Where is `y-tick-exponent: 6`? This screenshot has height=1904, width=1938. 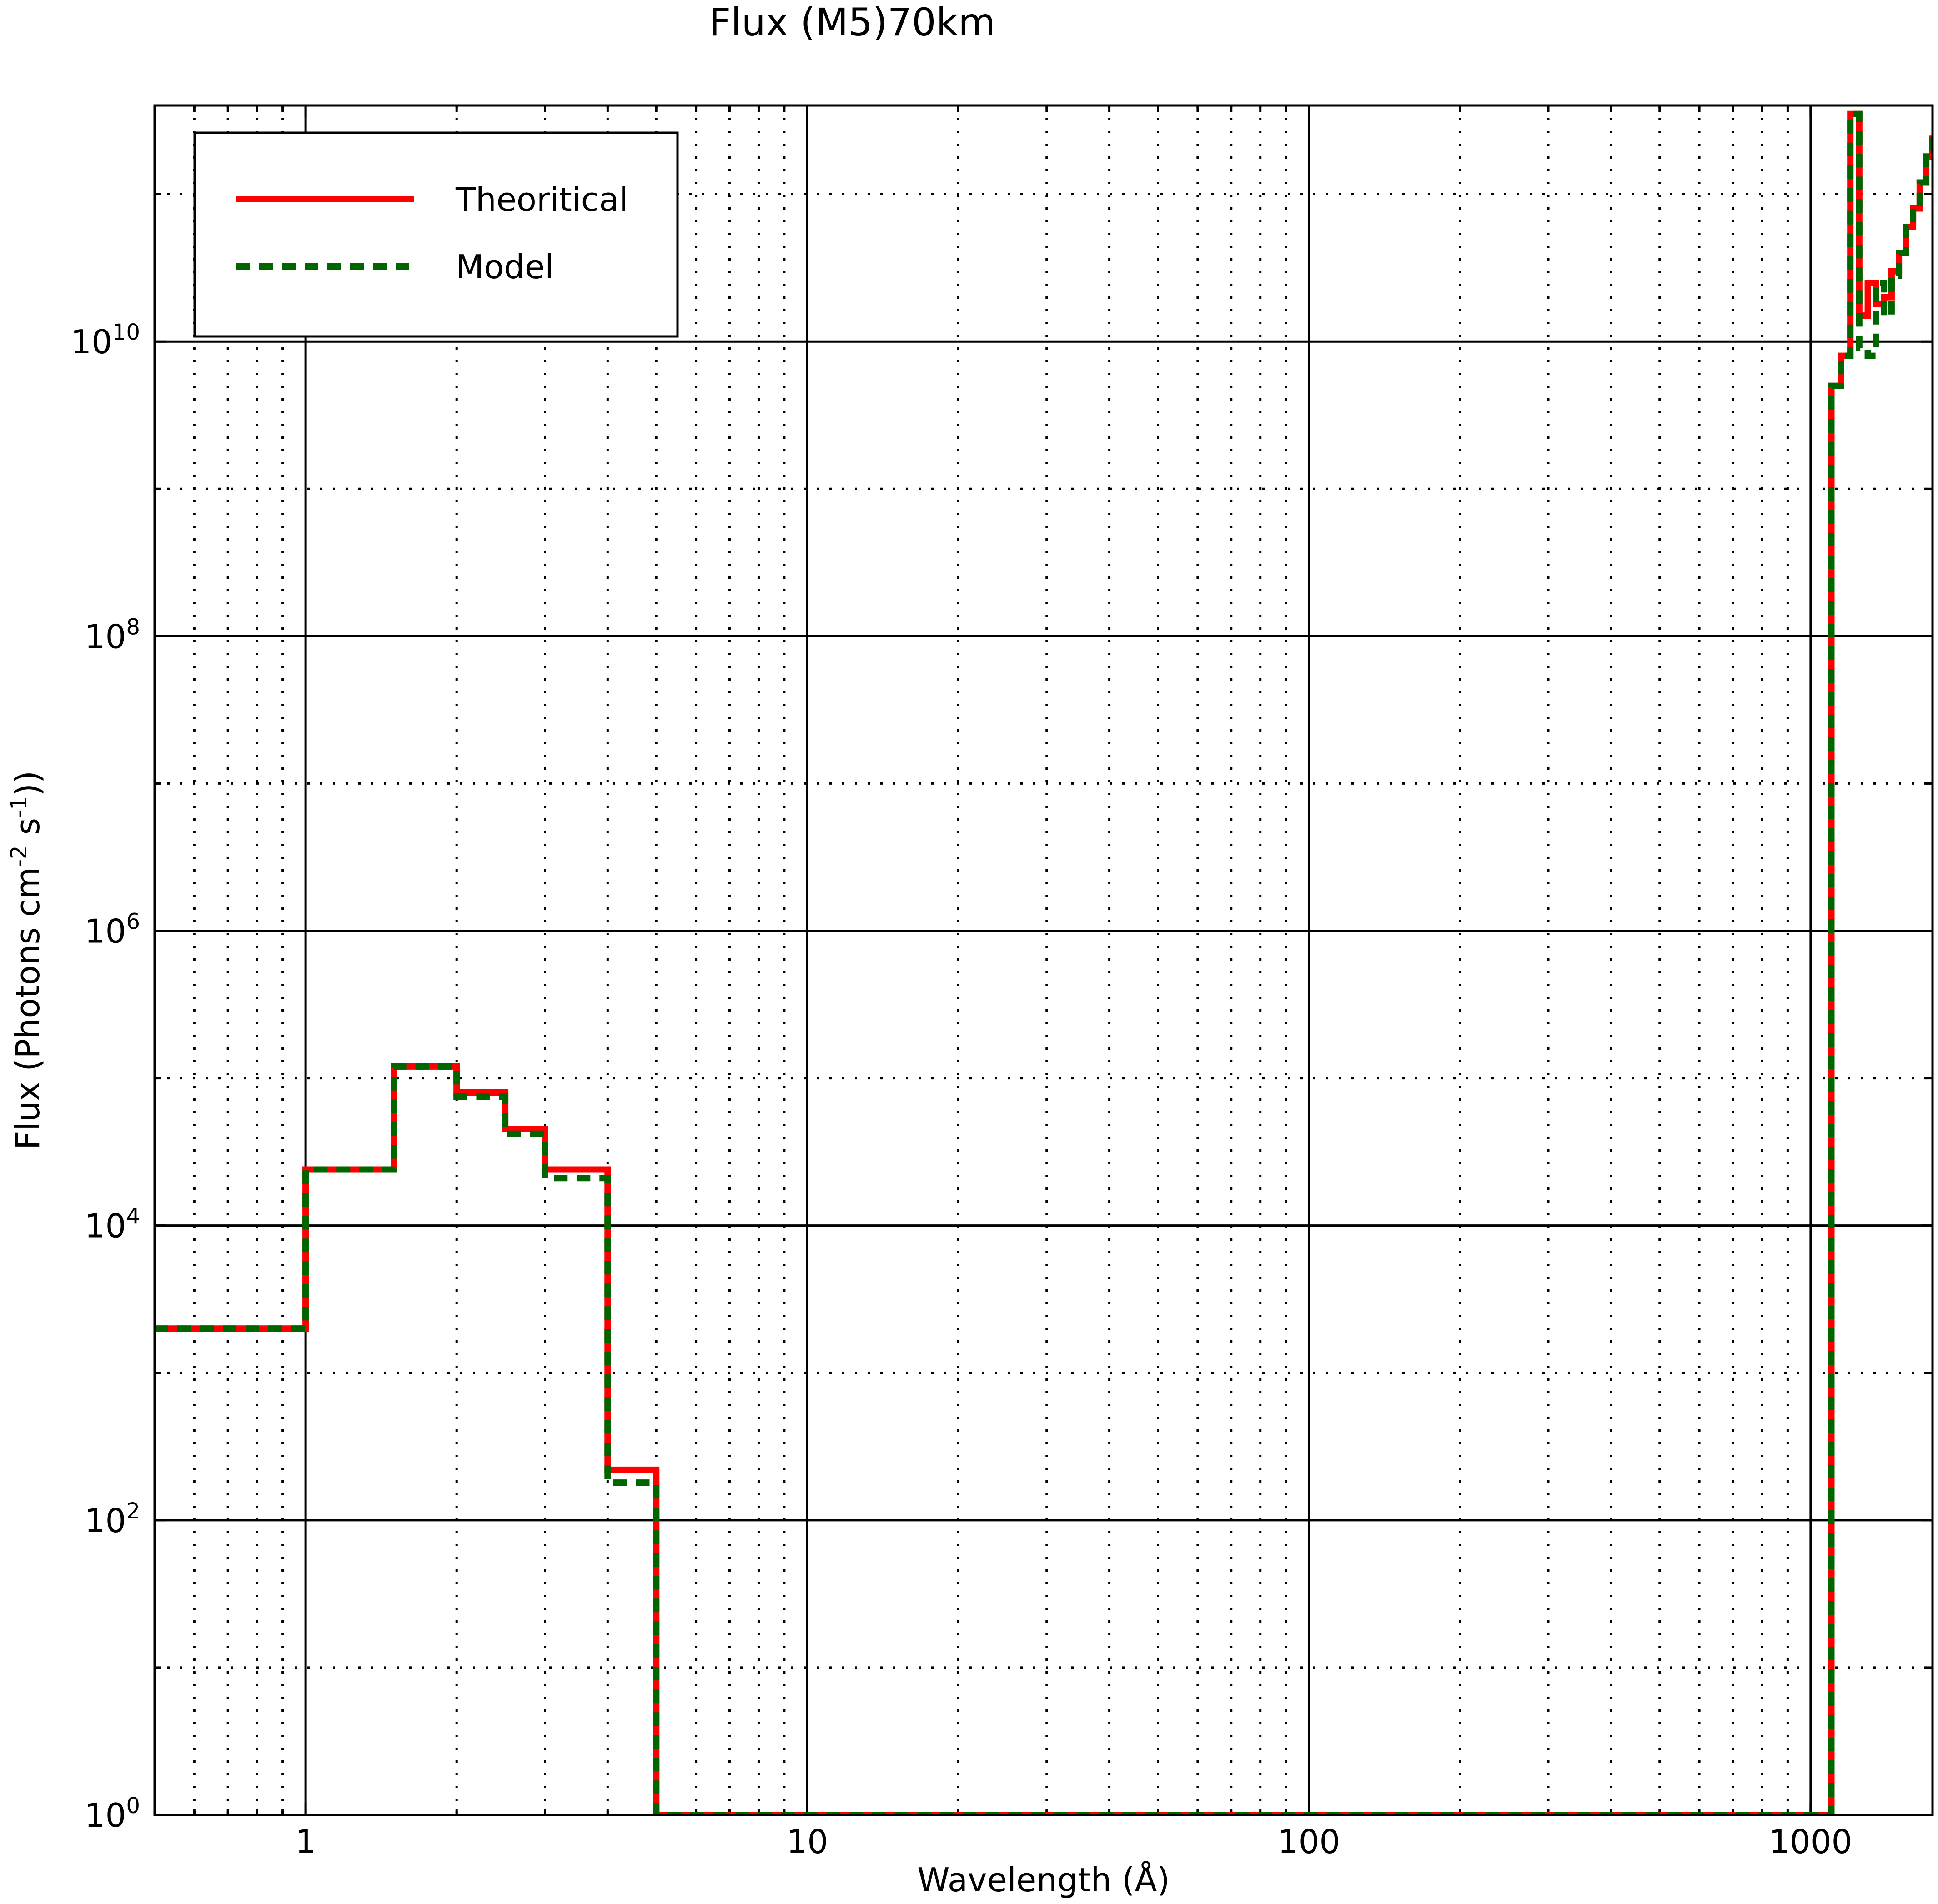 y-tick-exponent: 6 is located at coordinates (133, 922).